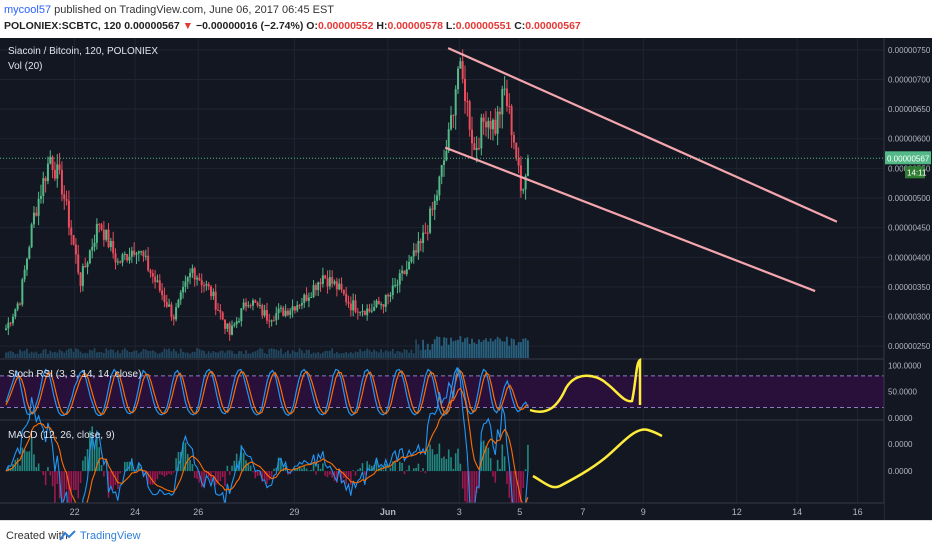 This screenshot has height=550, width=932. What do you see at coordinates (110, 536) in the screenshot?
I see `tradingview-brand: TradingView` at bounding box center [110, 536].